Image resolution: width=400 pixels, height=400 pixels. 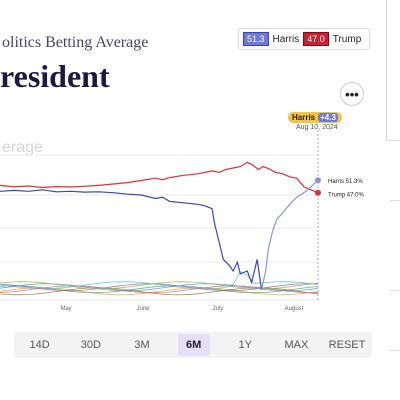 I want to click on range-button-1y: 1Y, so click(x=245, y=345).